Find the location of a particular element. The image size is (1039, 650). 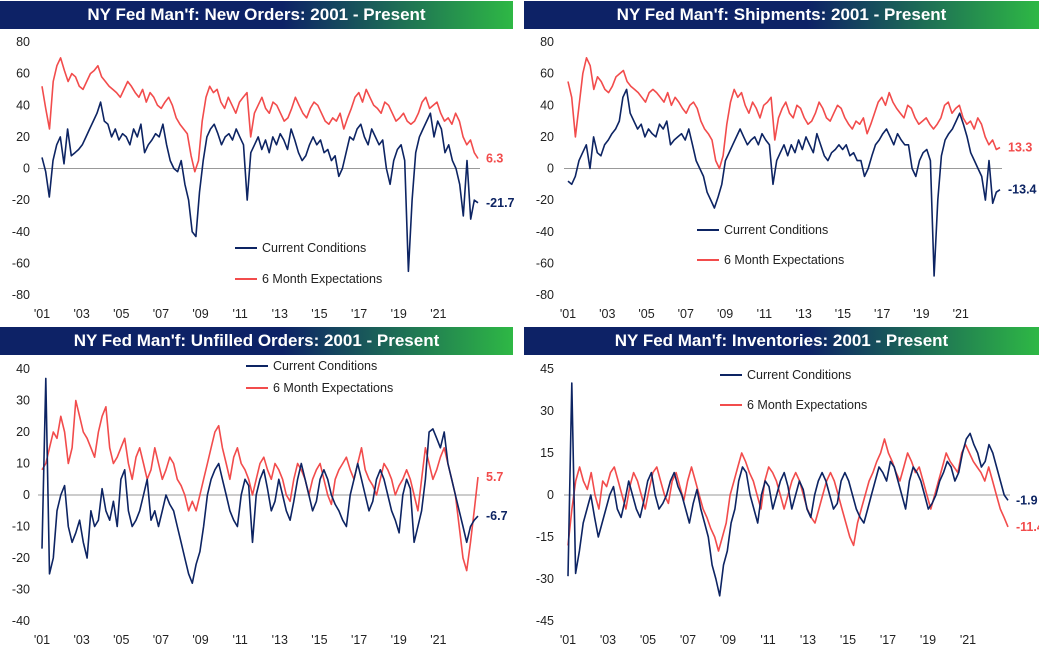

end-label-current: -13.4 is located at coordinates (1022, 190).